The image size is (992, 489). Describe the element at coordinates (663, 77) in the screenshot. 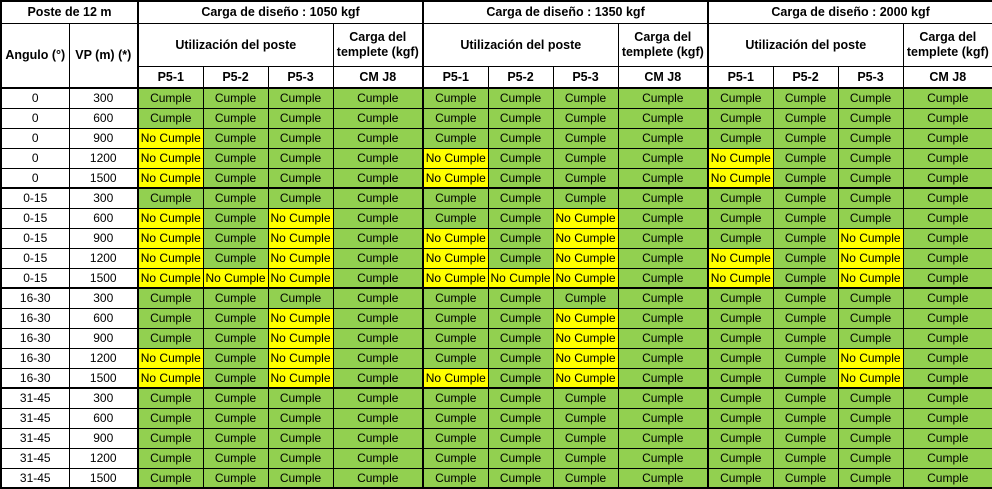

I see `col-header-cmj8: CM J8` at that location.